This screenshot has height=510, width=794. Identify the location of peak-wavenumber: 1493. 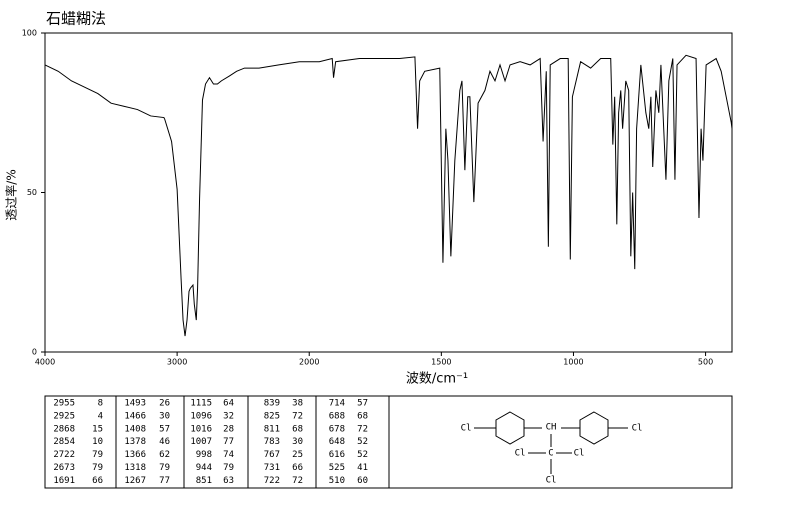
(135, 404).